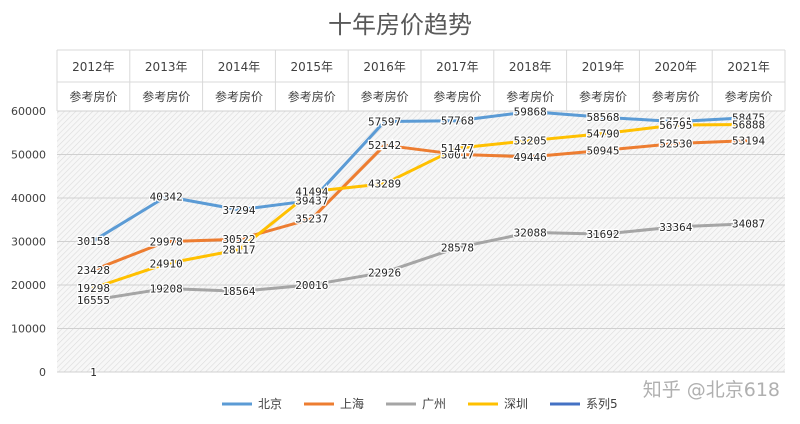  Describe the element at coordinates (530, 232) in the screenshot. I see `data-label: 32088` at that location.